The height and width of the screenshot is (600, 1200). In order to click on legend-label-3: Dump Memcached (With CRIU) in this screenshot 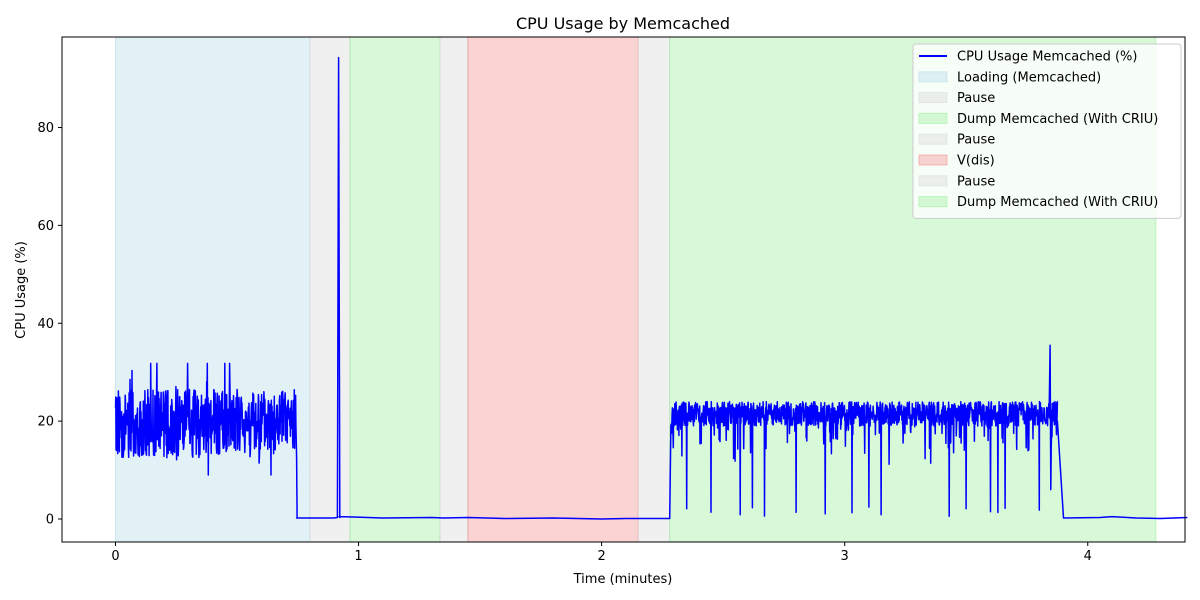, I will do `click(1057, 119)`.